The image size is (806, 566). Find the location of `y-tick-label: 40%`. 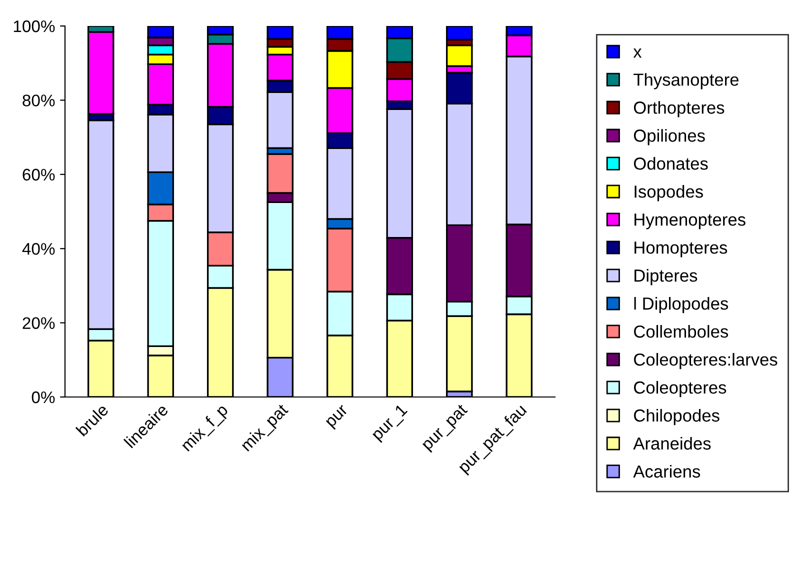

y-tick-label: 40% is located at coordinates (38, 249).